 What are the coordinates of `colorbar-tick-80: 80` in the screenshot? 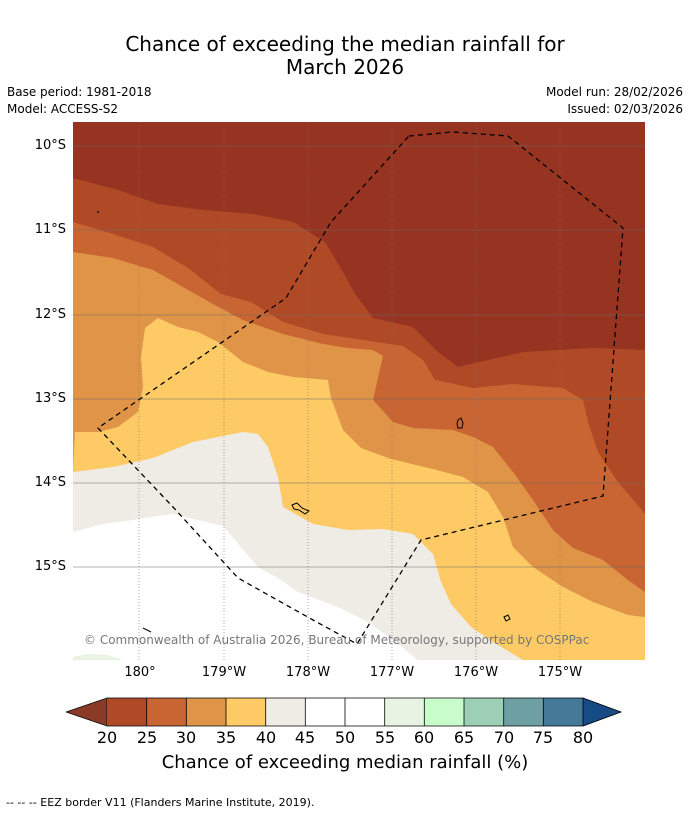 It's located at (583, 737).